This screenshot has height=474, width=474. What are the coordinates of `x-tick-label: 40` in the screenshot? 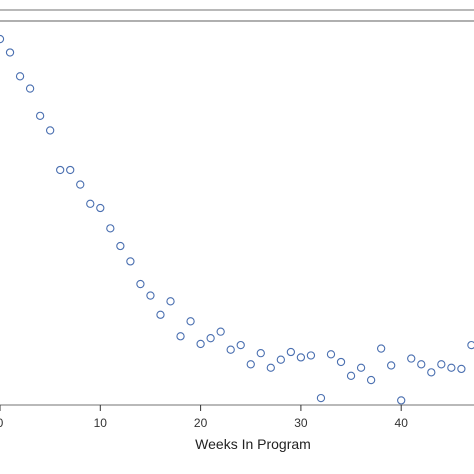 It's located at (402, 423).